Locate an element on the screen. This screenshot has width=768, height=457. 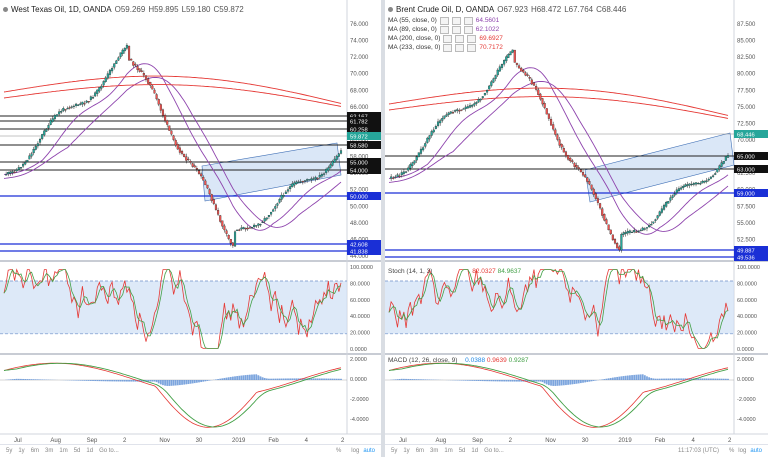
panel-divider is located at coordinates (383, 228).